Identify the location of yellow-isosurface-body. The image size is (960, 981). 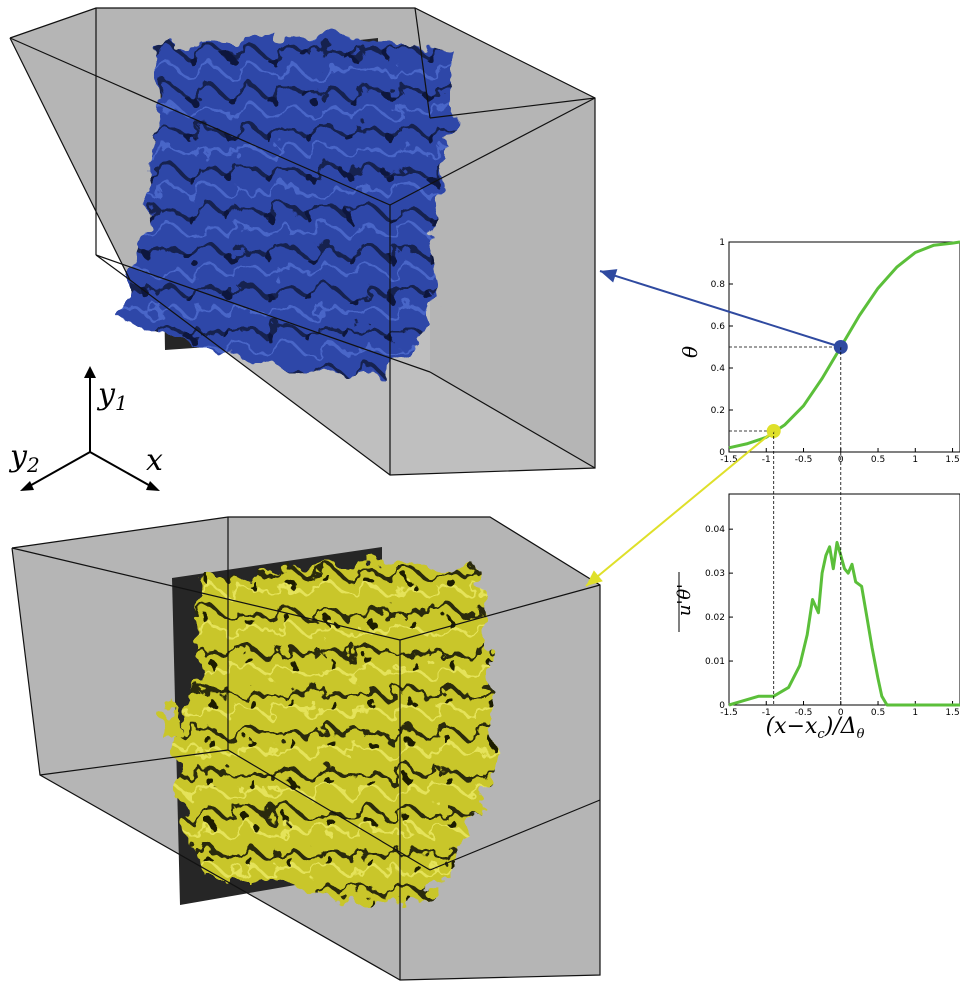
(335, 732).